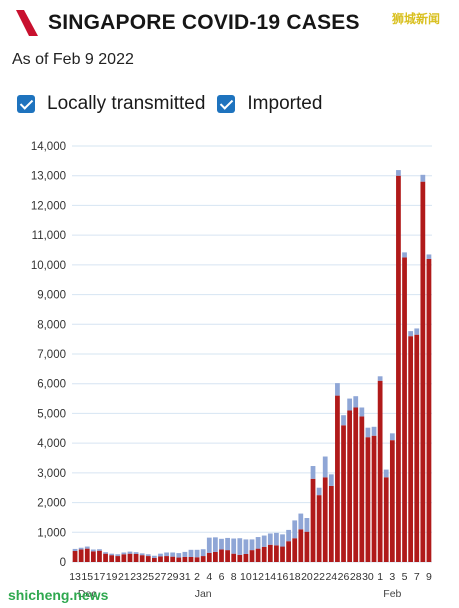 This screenshot has width=459, height=608. I want to click on legend-item-imported: Imported, so click(269, 104).